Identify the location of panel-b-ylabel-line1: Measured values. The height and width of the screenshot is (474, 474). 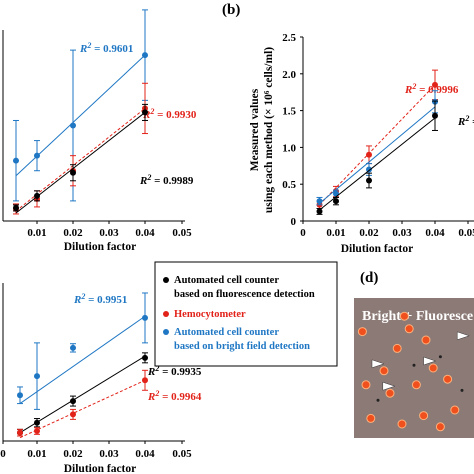
(255, 129).